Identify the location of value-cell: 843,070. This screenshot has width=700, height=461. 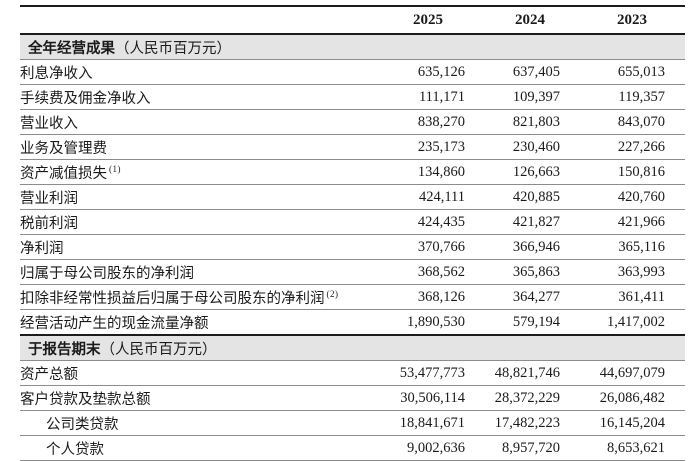
(622, 122).